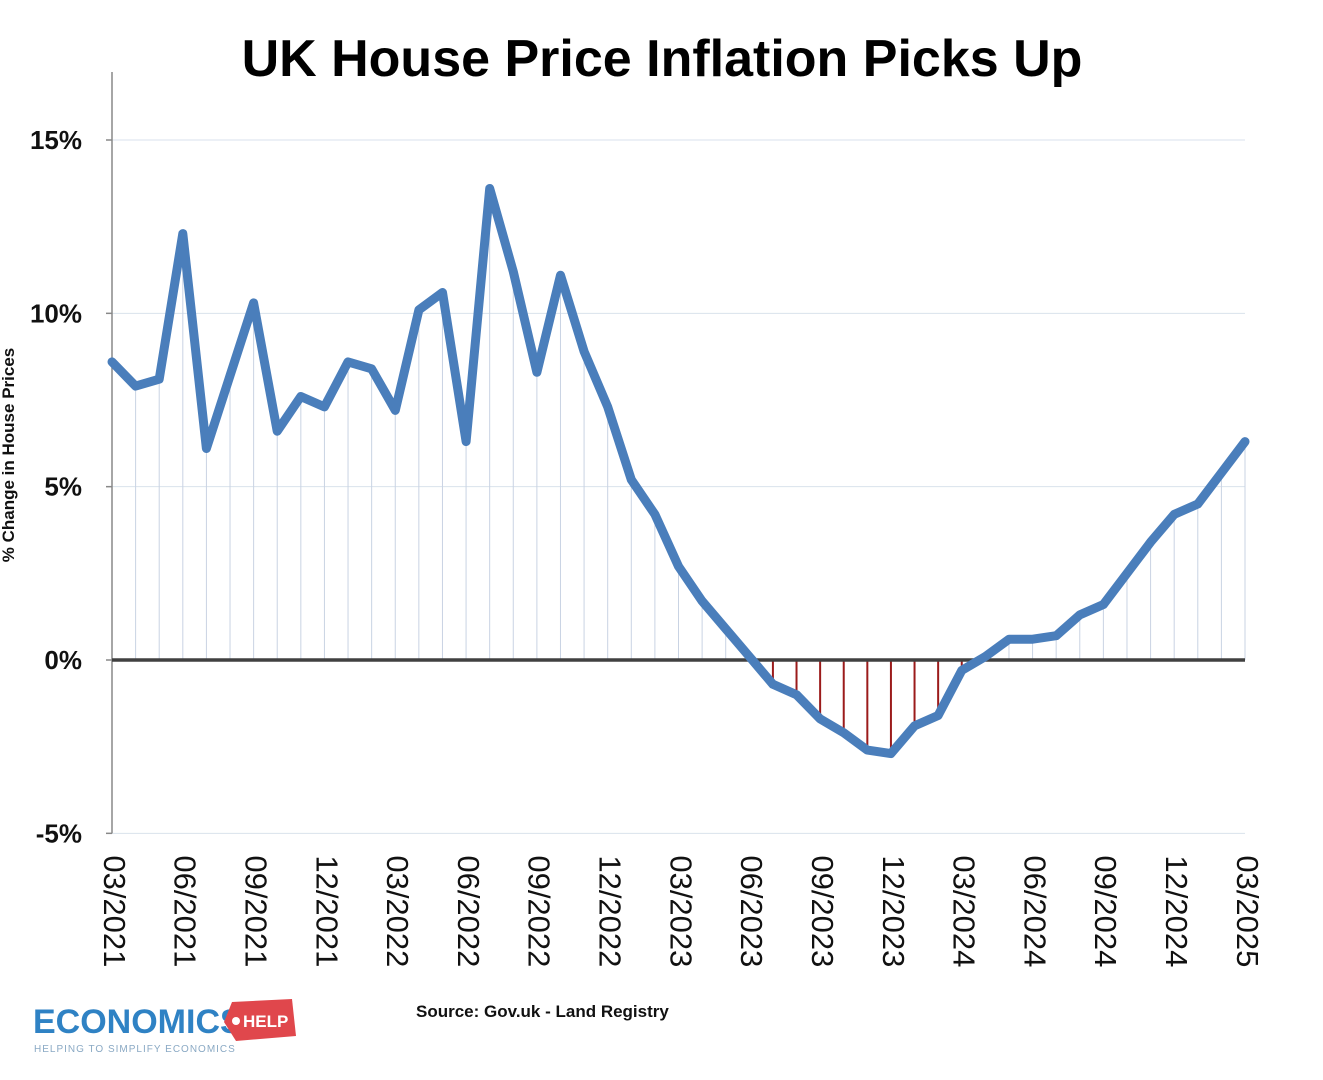  What do you see at coordinates (63, 660) in the screenshot?
I see `y-tick-label: 0%` at bounding box center [63, 660].